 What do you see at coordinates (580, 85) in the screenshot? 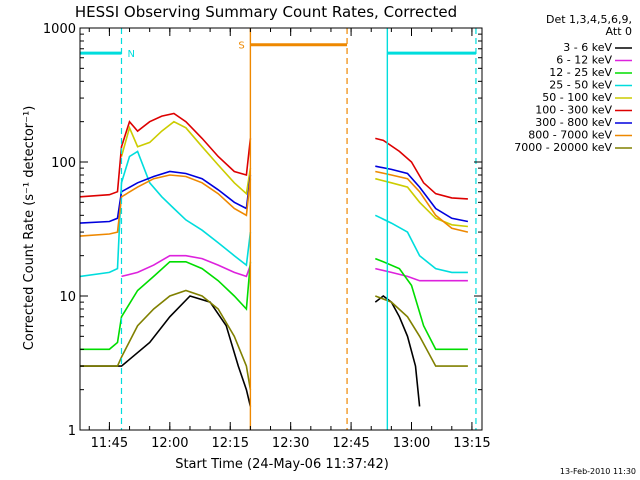
I see `legend-item-label: 25 - 50 keV` at bounding box center [580, 85].